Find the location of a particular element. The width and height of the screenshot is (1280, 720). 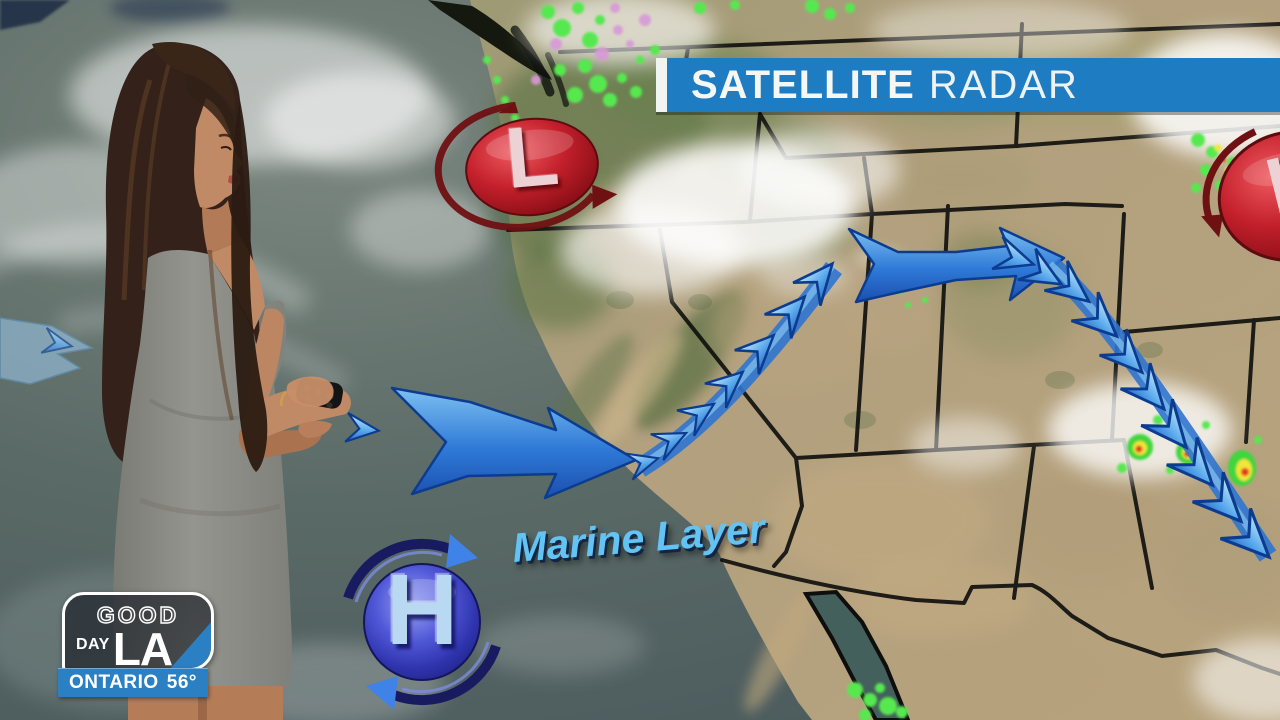

high-pressure-letter: H is located at coordinates (422, 610).